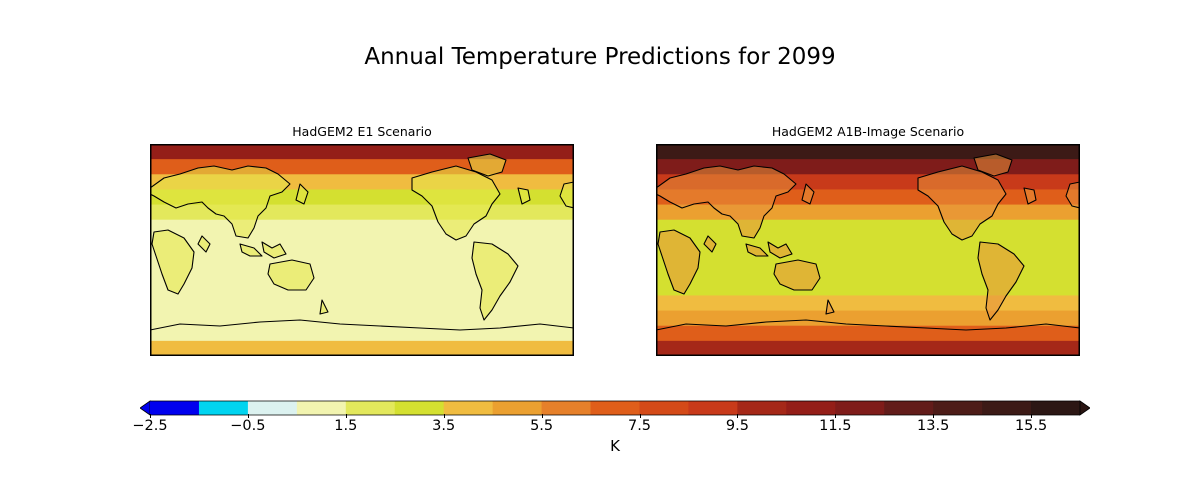 Image resolution: width=1200 pixels, height=500 pixels. I want to click on colorbar-tick-label: 1.5, so click(346, 426).